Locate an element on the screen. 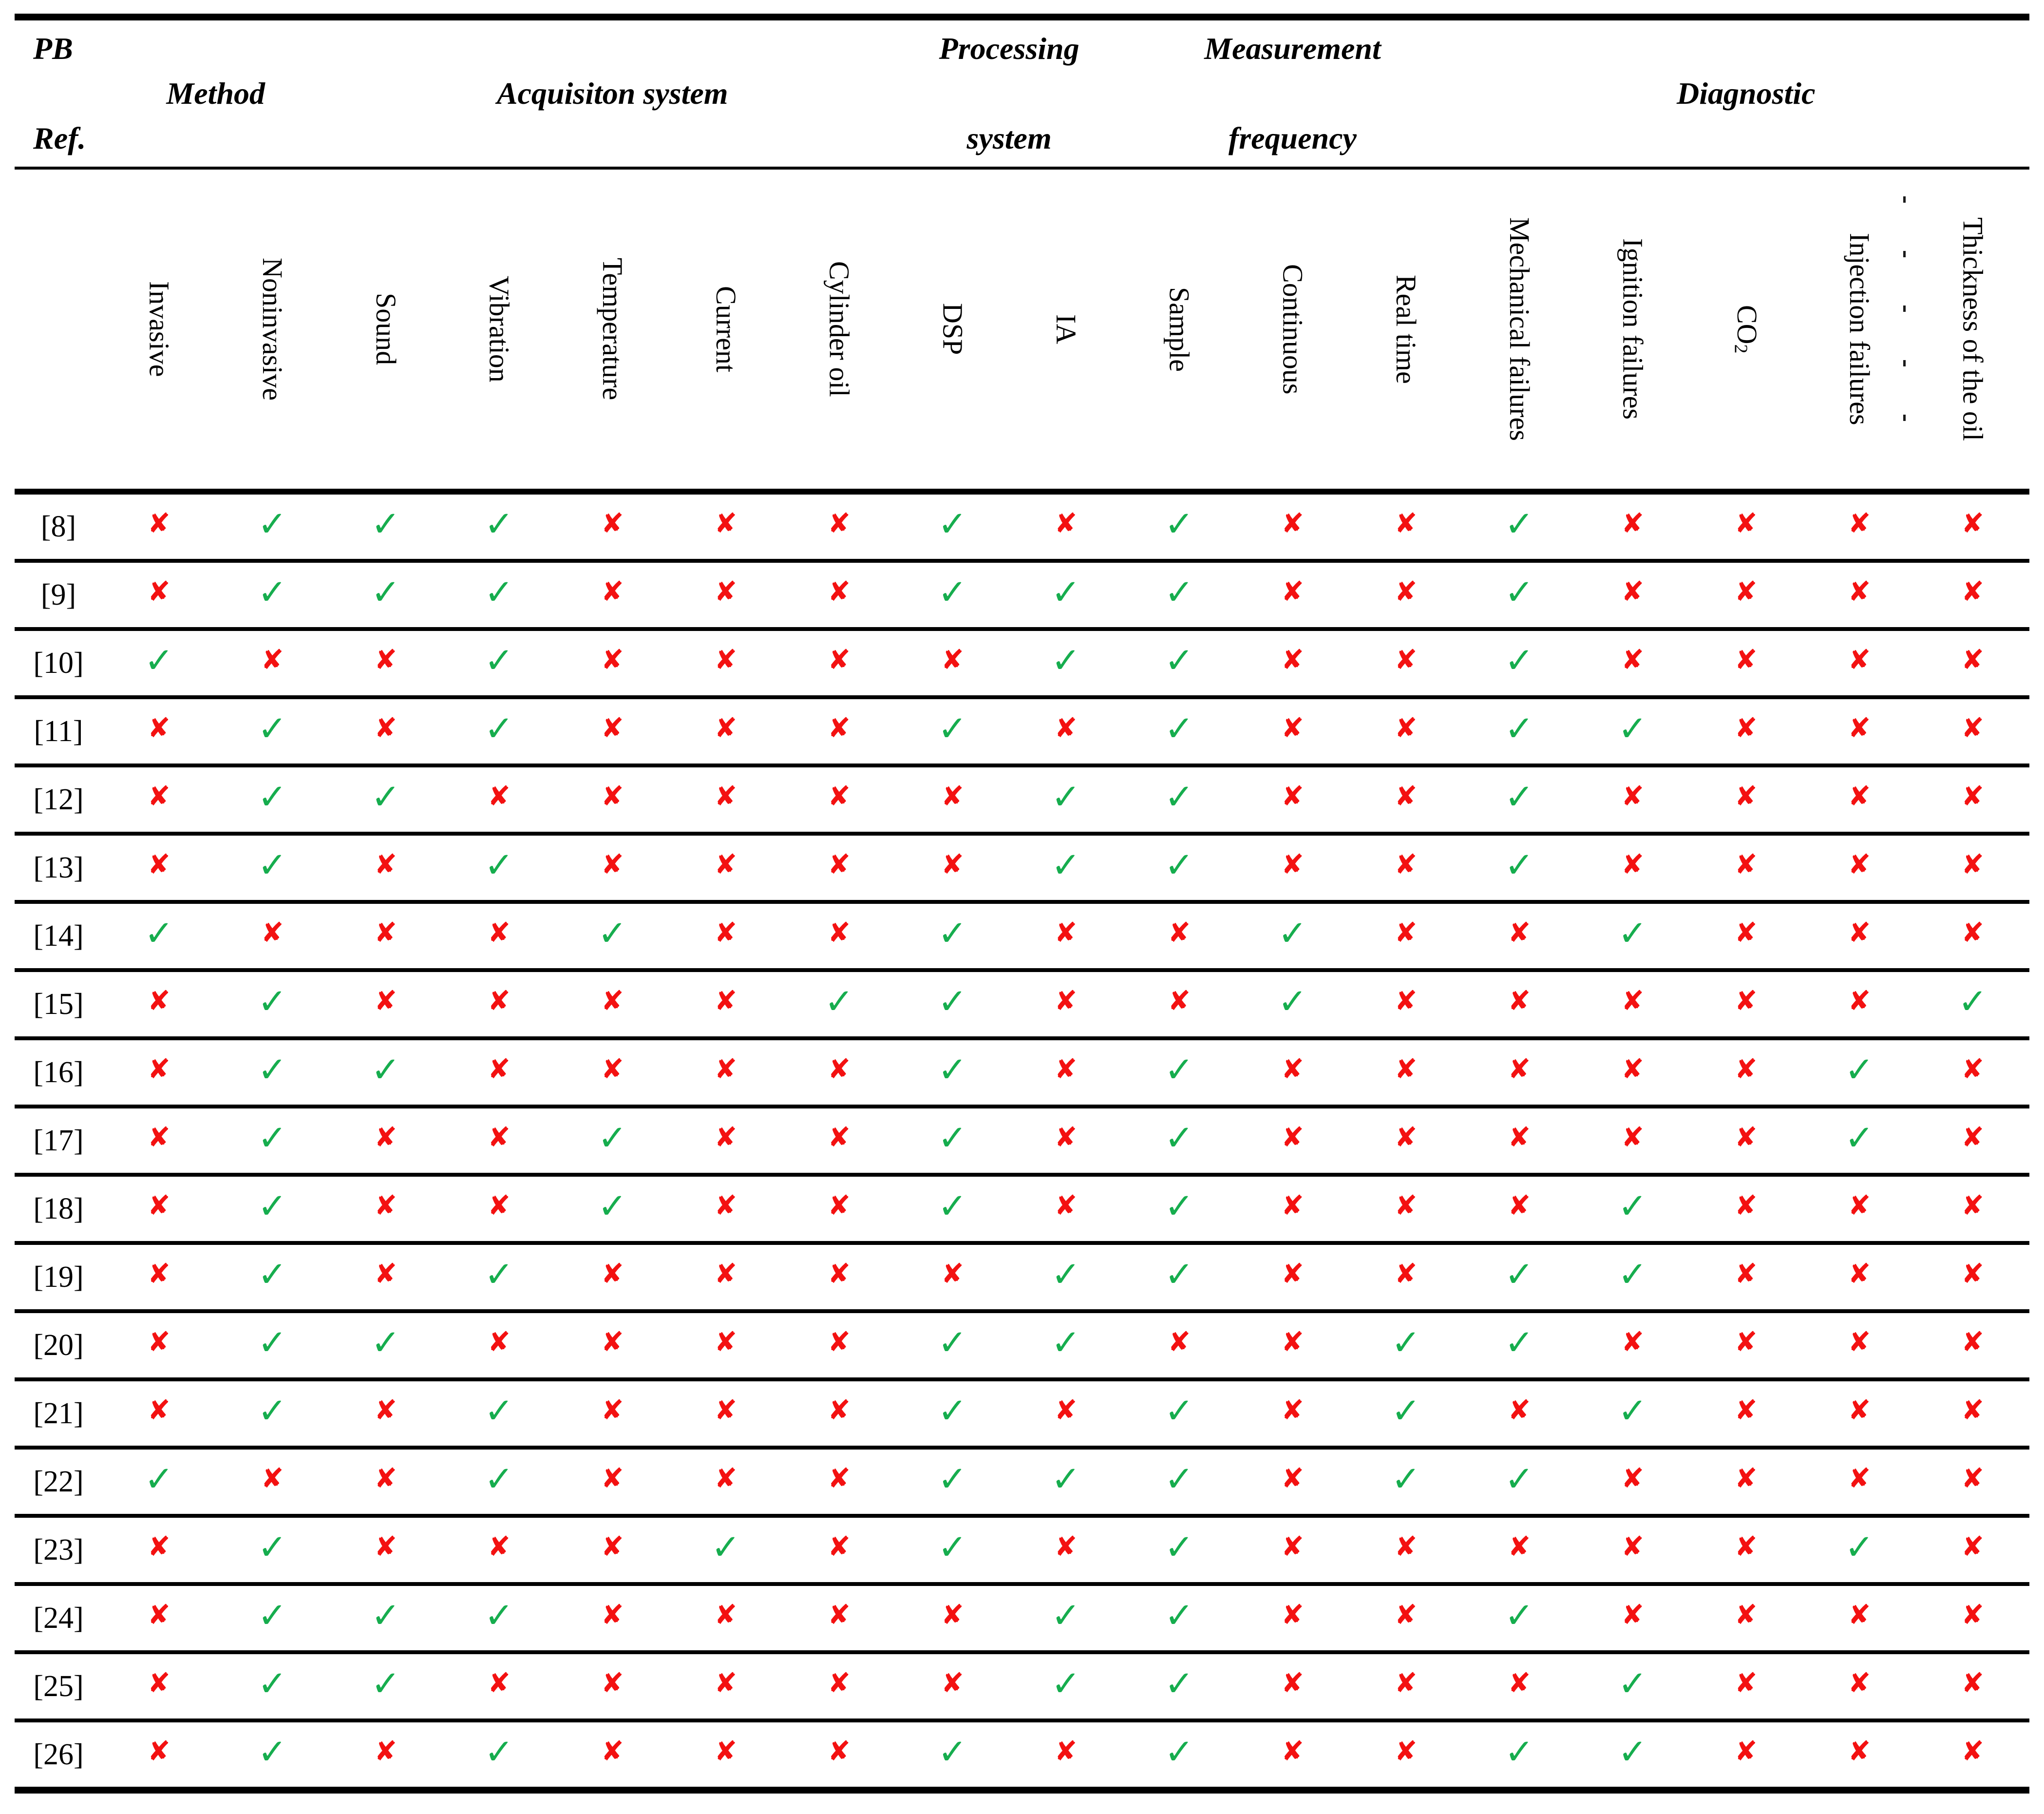 This screenshot has height=1814, width=2044. table-row: [14] ✓ ✘ ✘ ✘ ✓ ✘ ✘ ✓ ✘ ✘ ✓ ✘ ✘ ✓ ✘ ✘ ✘ is located at coordinates (1022, 936).